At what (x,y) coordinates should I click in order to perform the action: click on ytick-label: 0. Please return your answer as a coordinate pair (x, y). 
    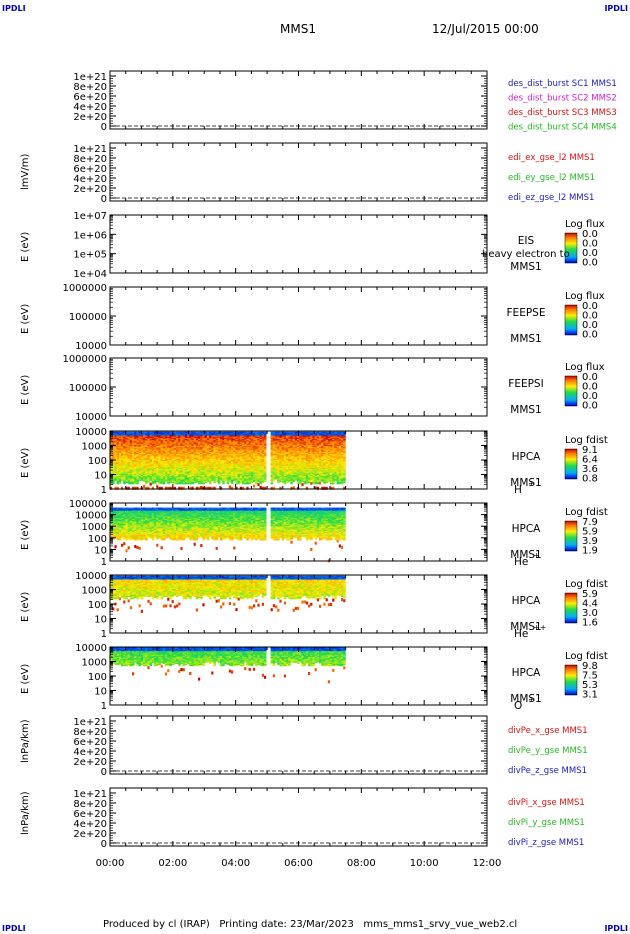
    Looking at the image, I should click on (104, 127).